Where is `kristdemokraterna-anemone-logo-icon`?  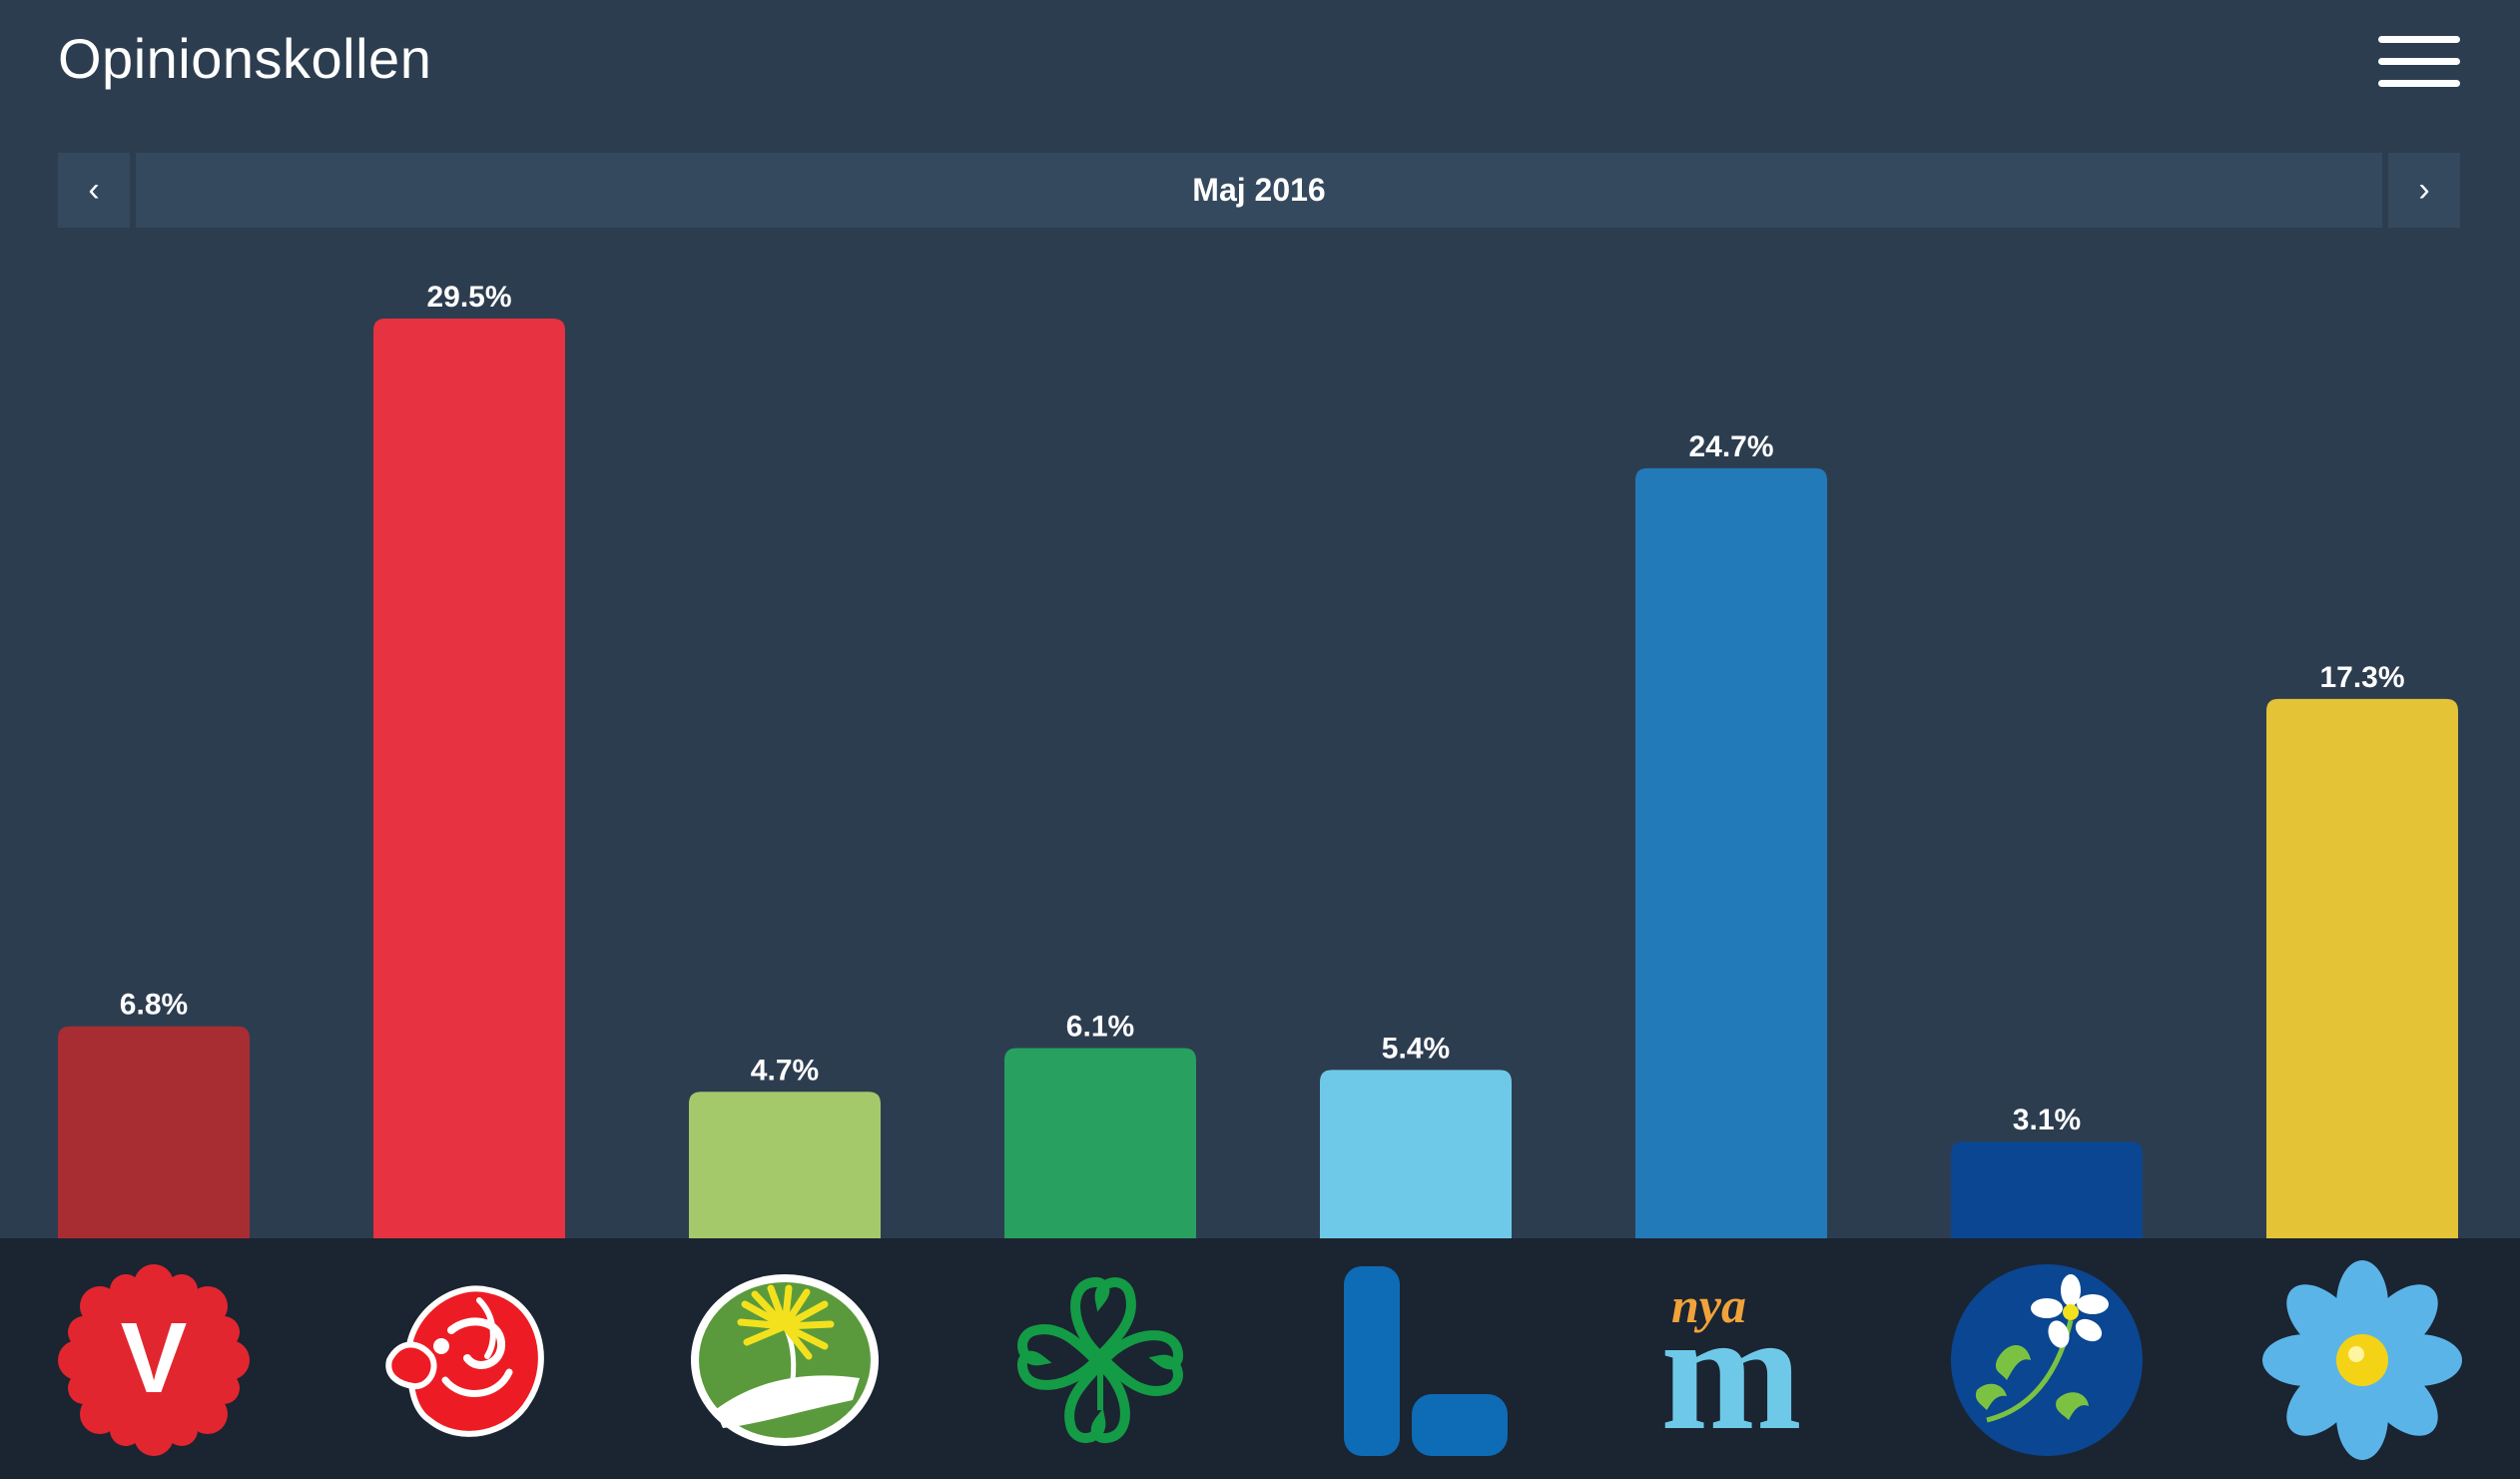 kristdemokraterna-anemone-logo-icon is located at coordinates (2047, 1360).